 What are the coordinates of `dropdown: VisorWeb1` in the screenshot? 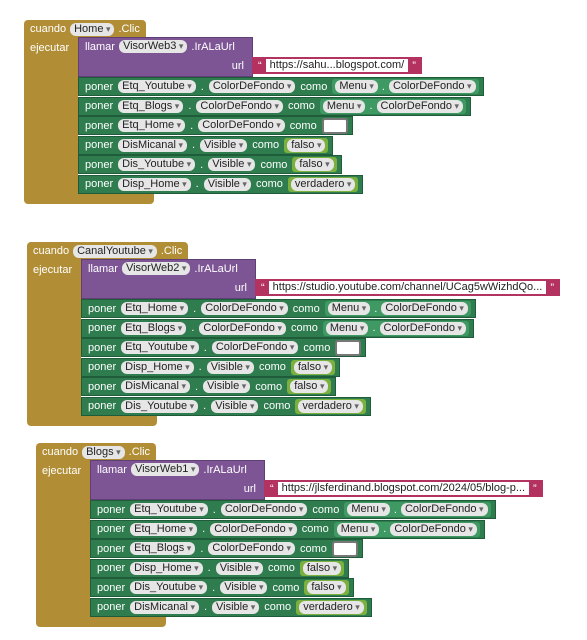 It's located at (165, 469).